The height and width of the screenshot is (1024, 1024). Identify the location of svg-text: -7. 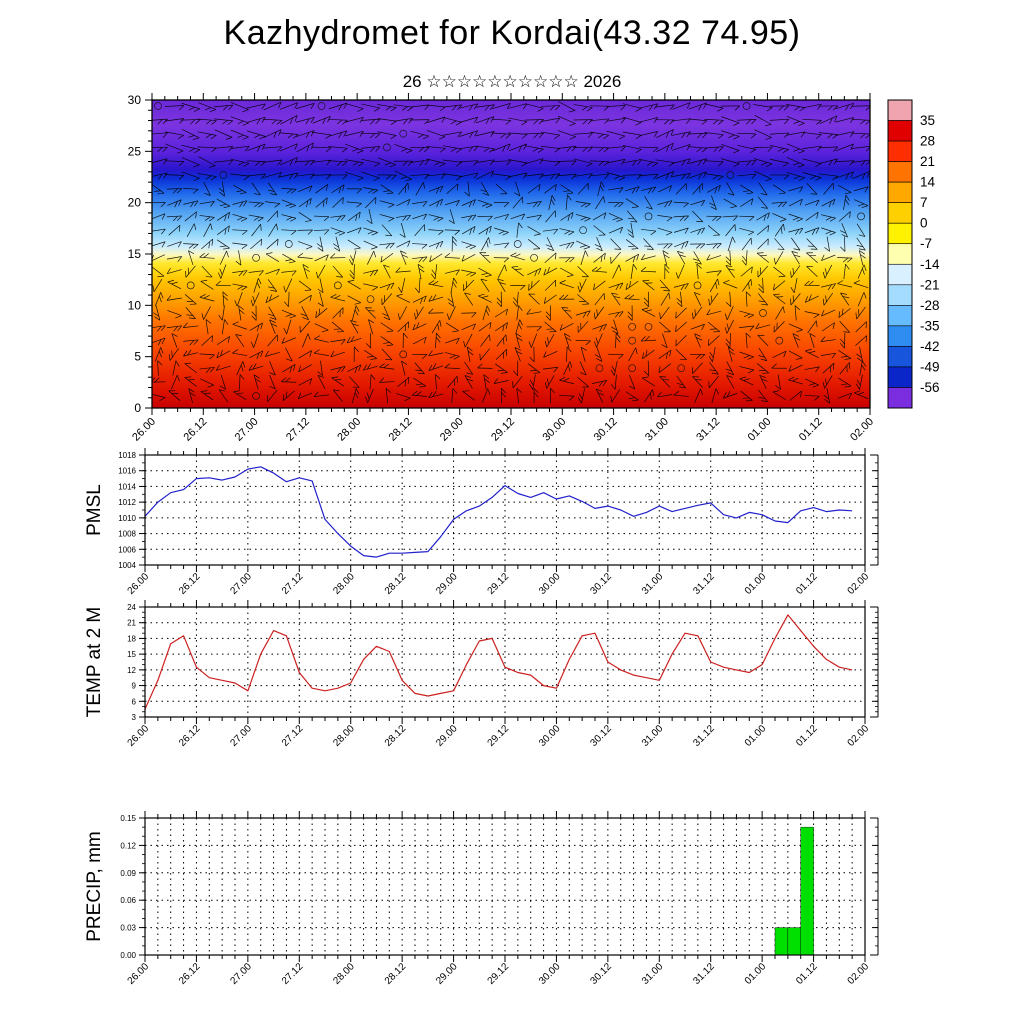
(926, 243).